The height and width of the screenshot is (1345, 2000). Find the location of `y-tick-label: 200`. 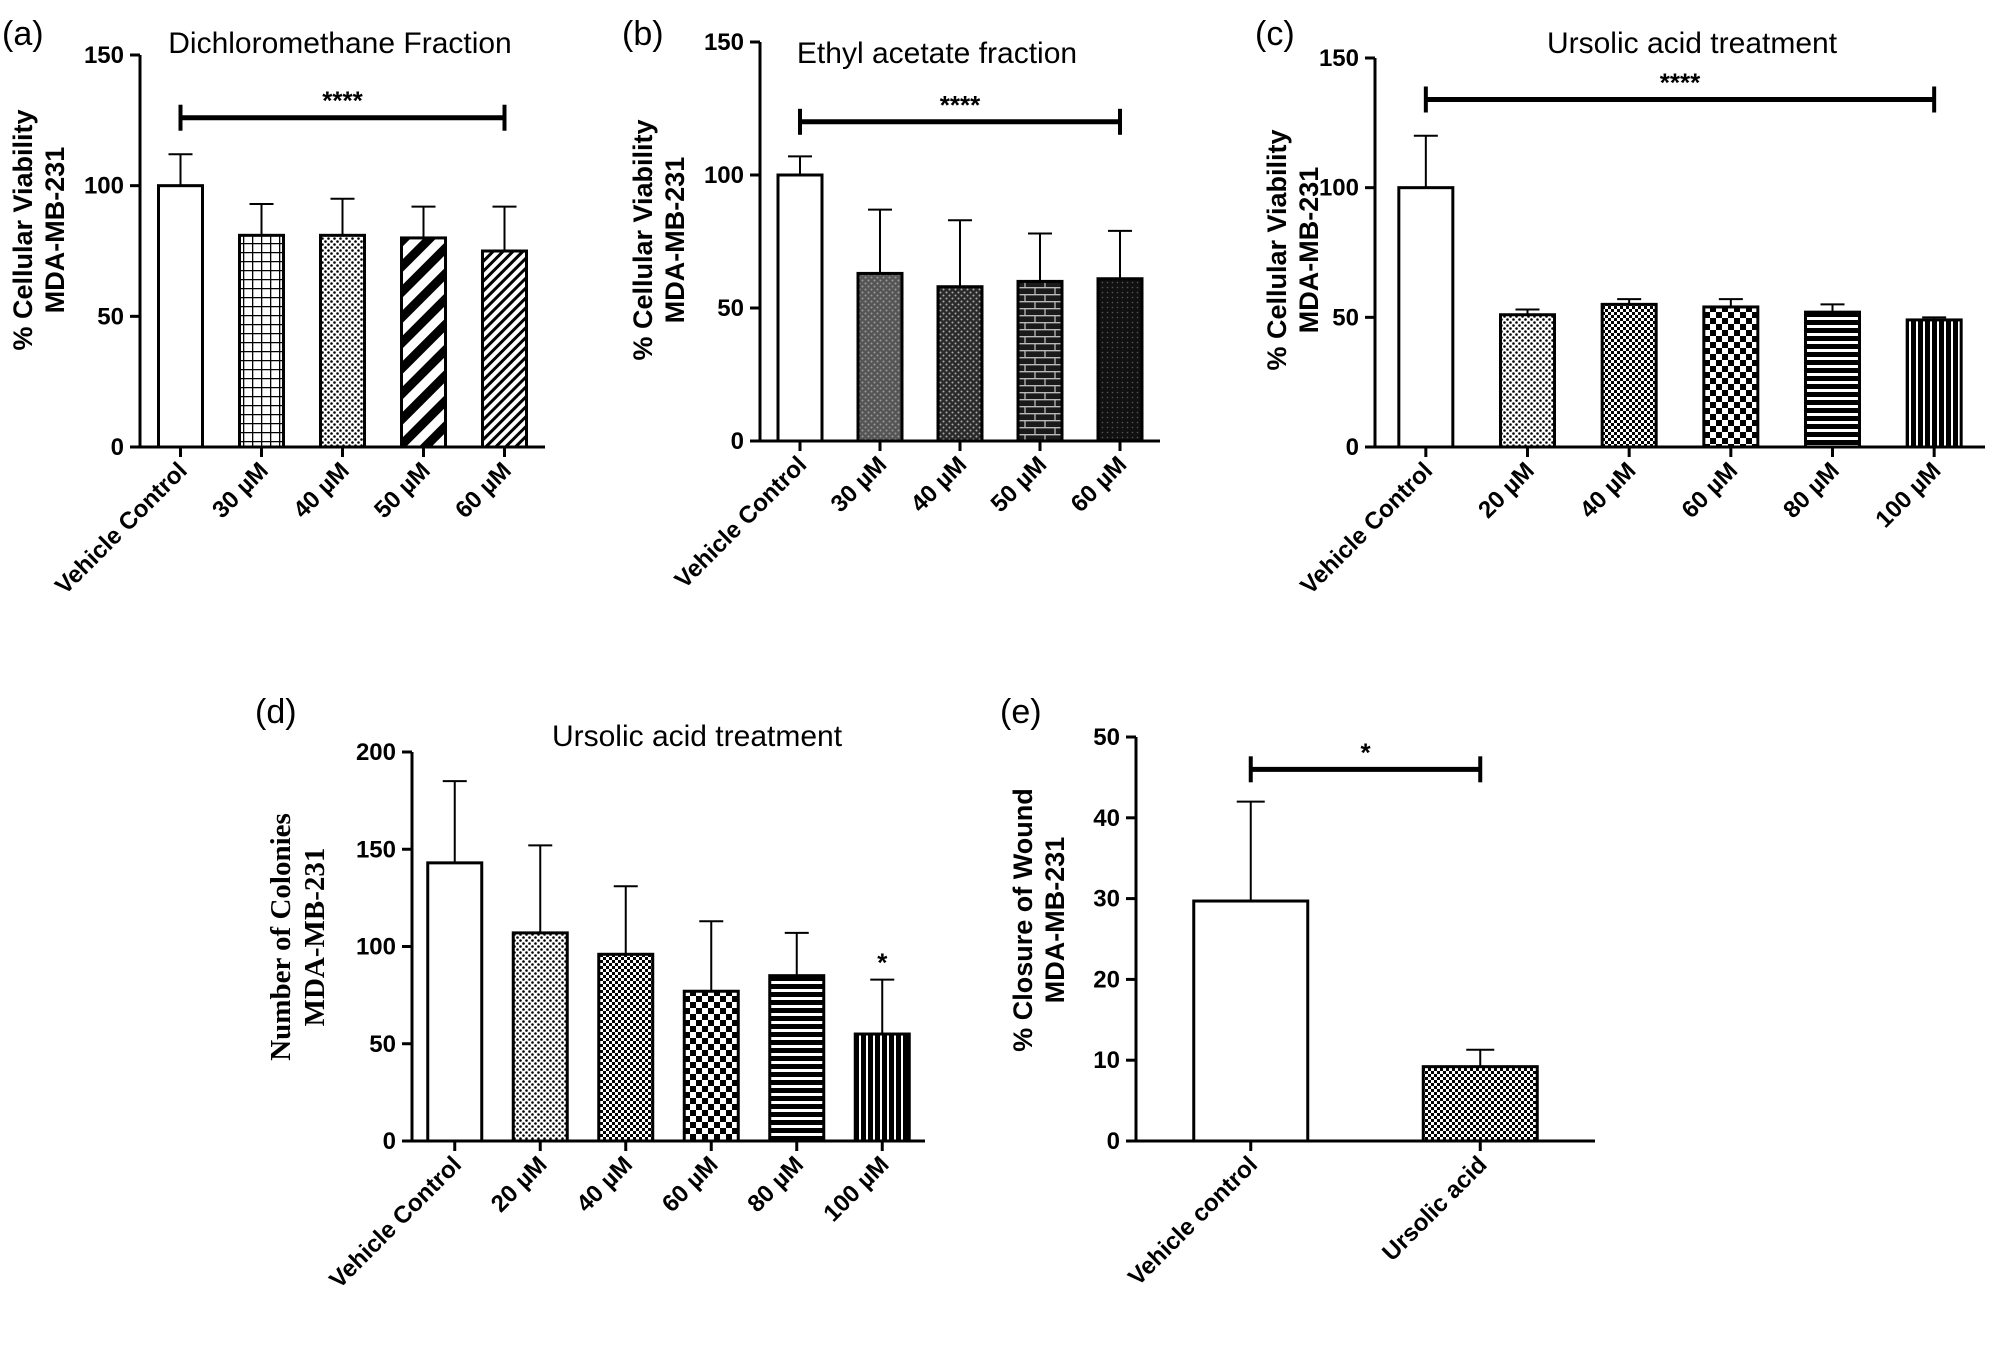

y-tick-label: 200 is located at coordinates (376, 752).